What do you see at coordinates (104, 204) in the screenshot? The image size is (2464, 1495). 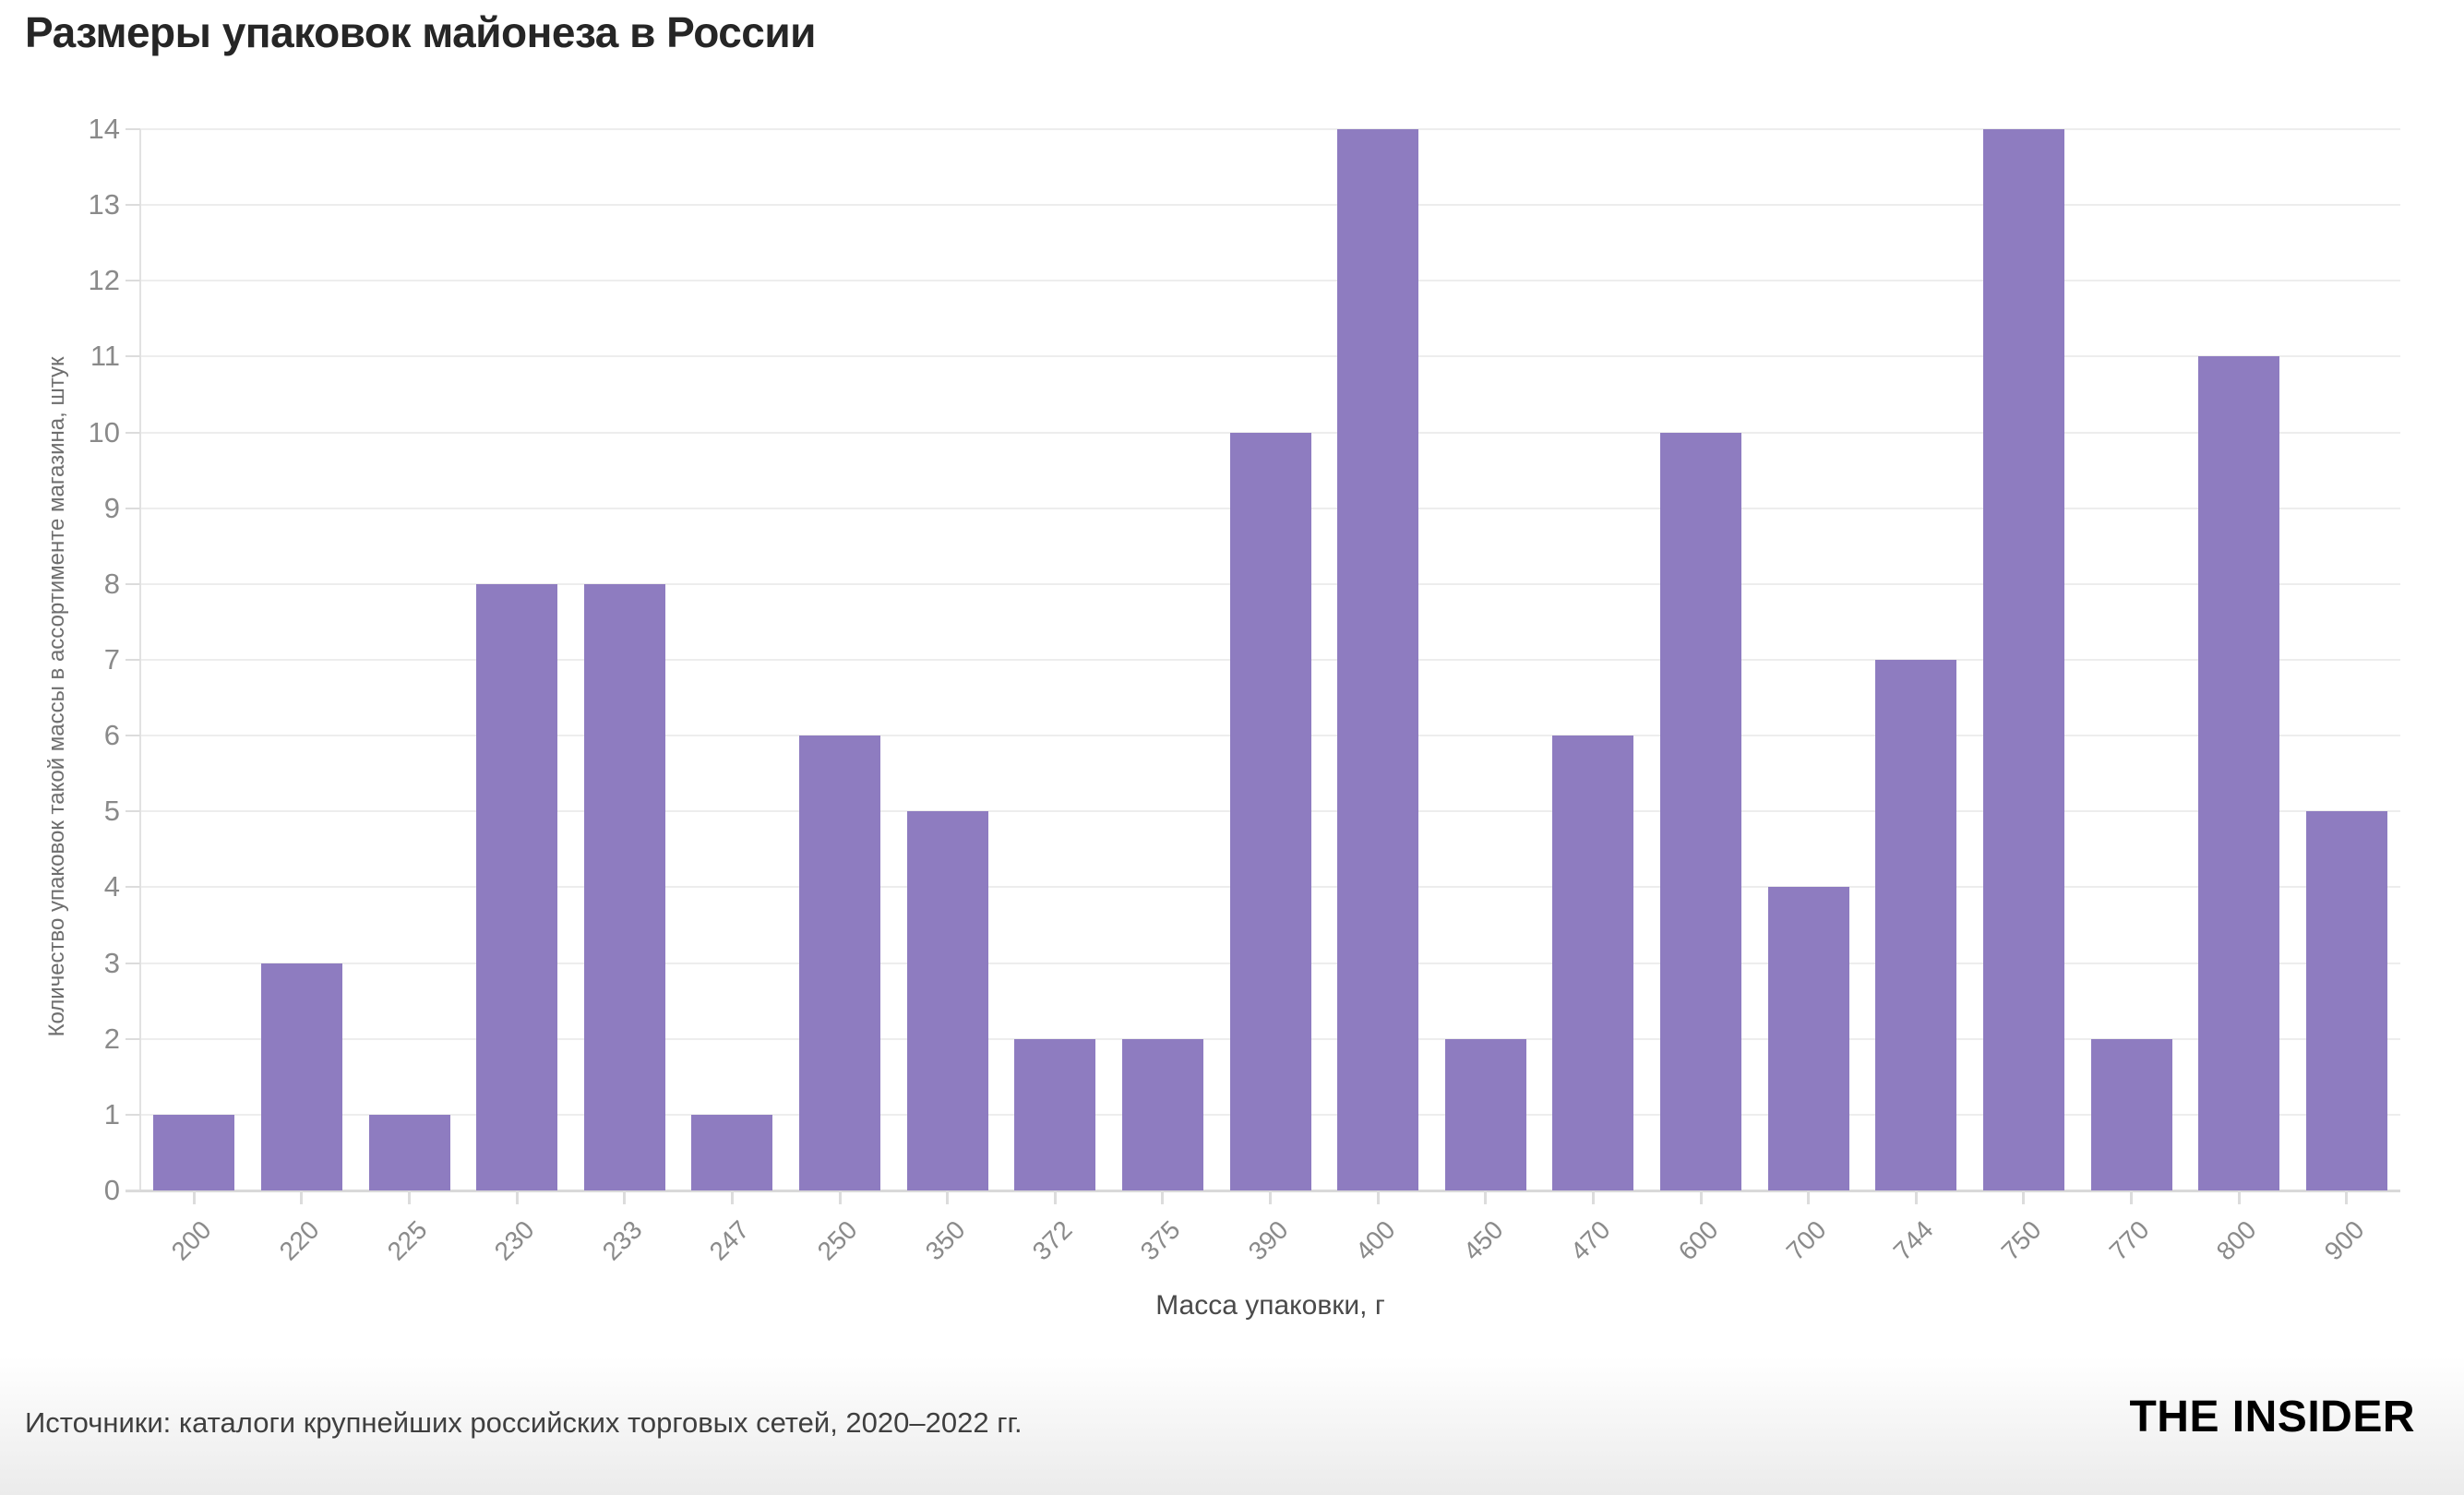 I see `y-tick-label: 13` at bounding box center [104, 204].